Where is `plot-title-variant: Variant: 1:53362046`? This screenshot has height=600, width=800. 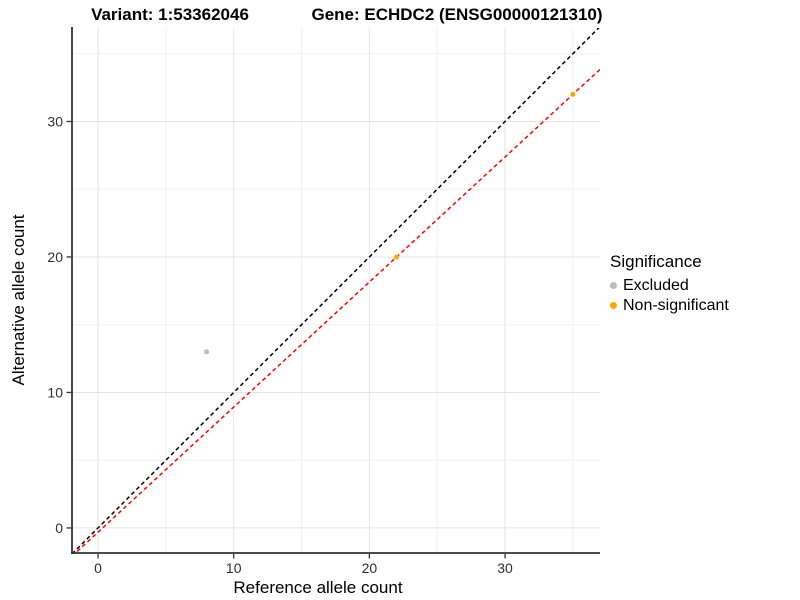 plot-title-variant: Variant: 1:53362046 is located at coordinates (170, 14).